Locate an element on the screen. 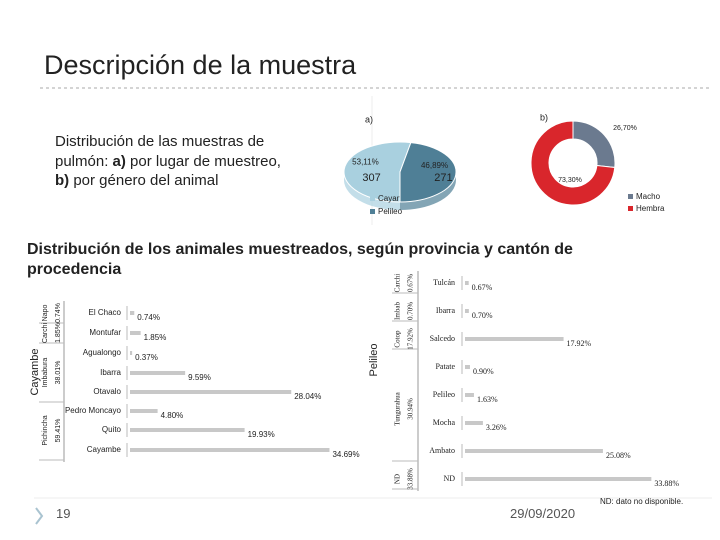 The height and width of the screenshot is (540, 720). category-label: Ambato is located at coordinates (442, 450).